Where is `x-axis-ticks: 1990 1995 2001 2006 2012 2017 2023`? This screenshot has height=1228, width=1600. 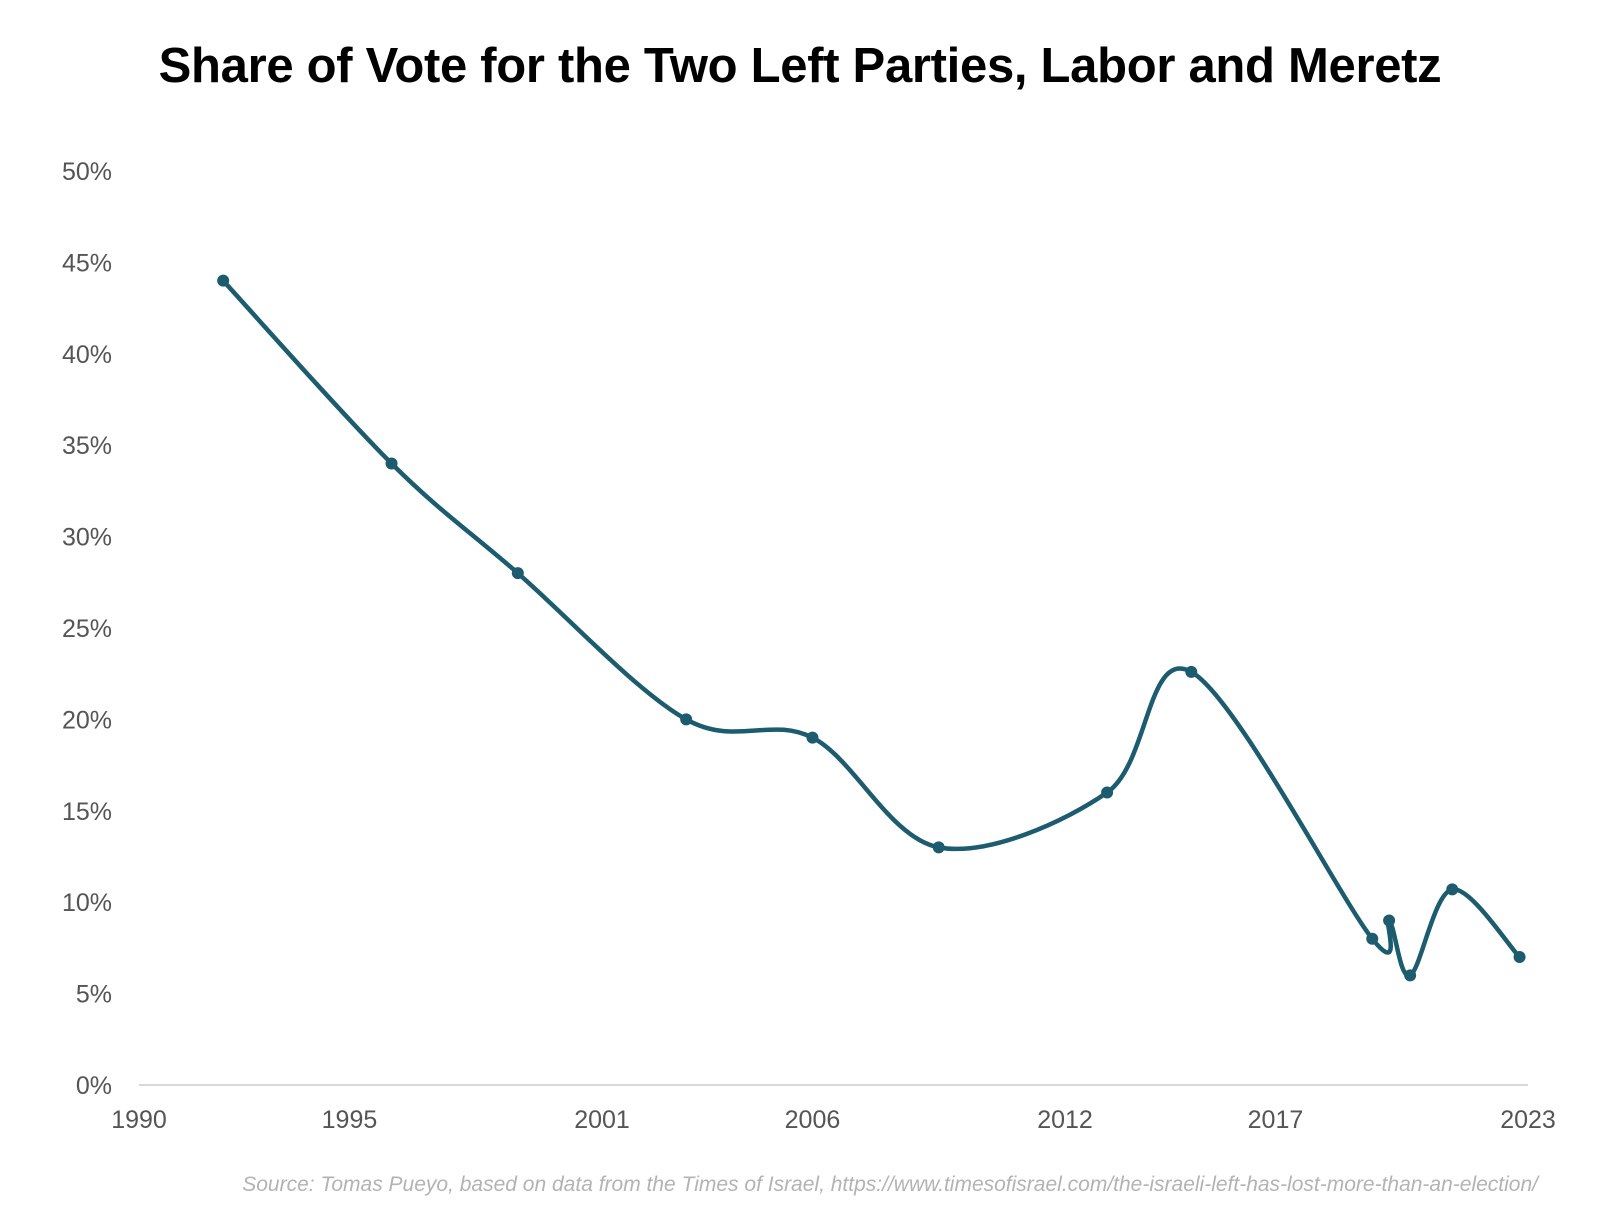 x-axis-ticks: 1990 1995 2001 2006 2012 2017 2023 is located at coordinates (833, 1120).